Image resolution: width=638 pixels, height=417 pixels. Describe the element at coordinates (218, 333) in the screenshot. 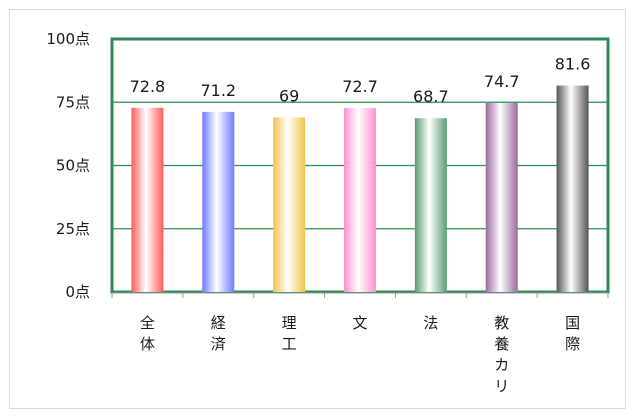

I see `category-label: 経済` at that location.